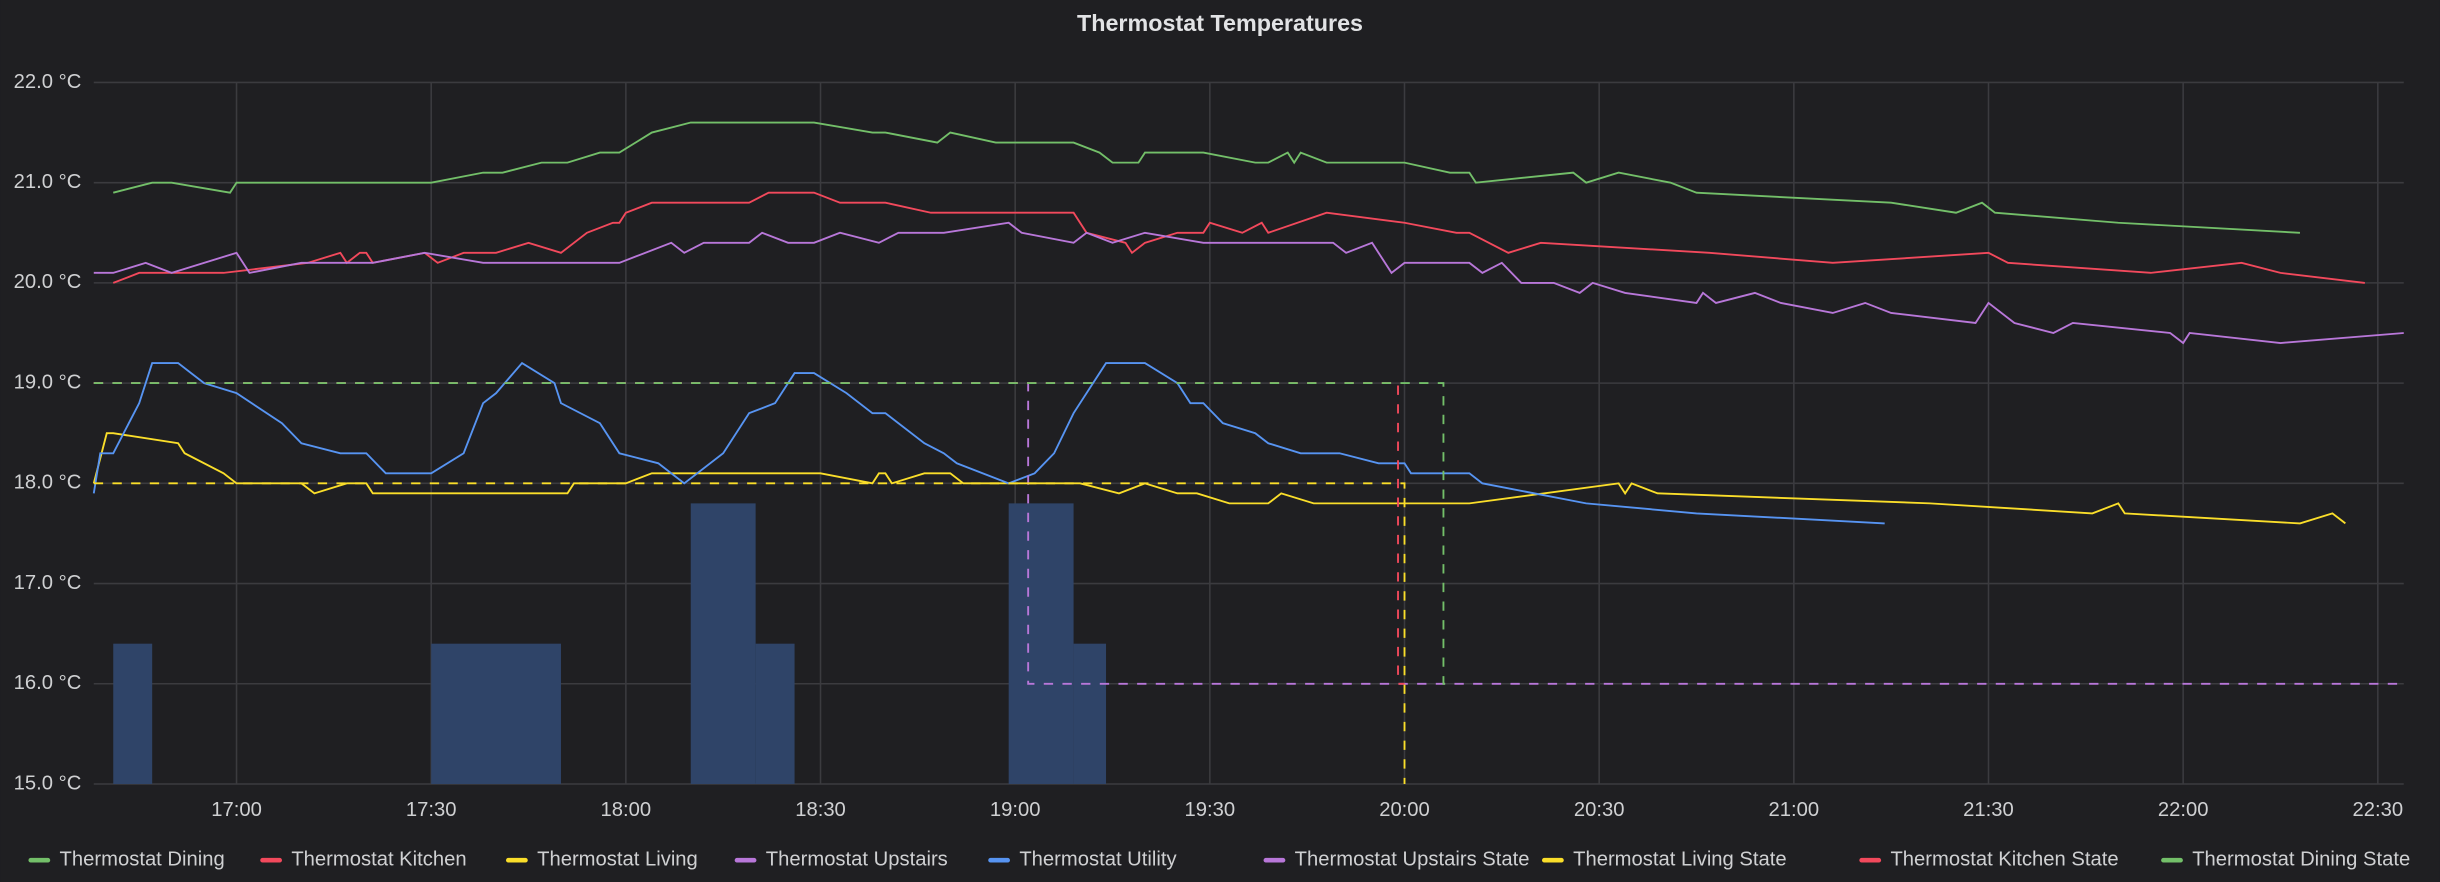  Describe the element at coordinates (1988, 810) in the screenshot. I see `x-tick-label: 21:30` at that location.